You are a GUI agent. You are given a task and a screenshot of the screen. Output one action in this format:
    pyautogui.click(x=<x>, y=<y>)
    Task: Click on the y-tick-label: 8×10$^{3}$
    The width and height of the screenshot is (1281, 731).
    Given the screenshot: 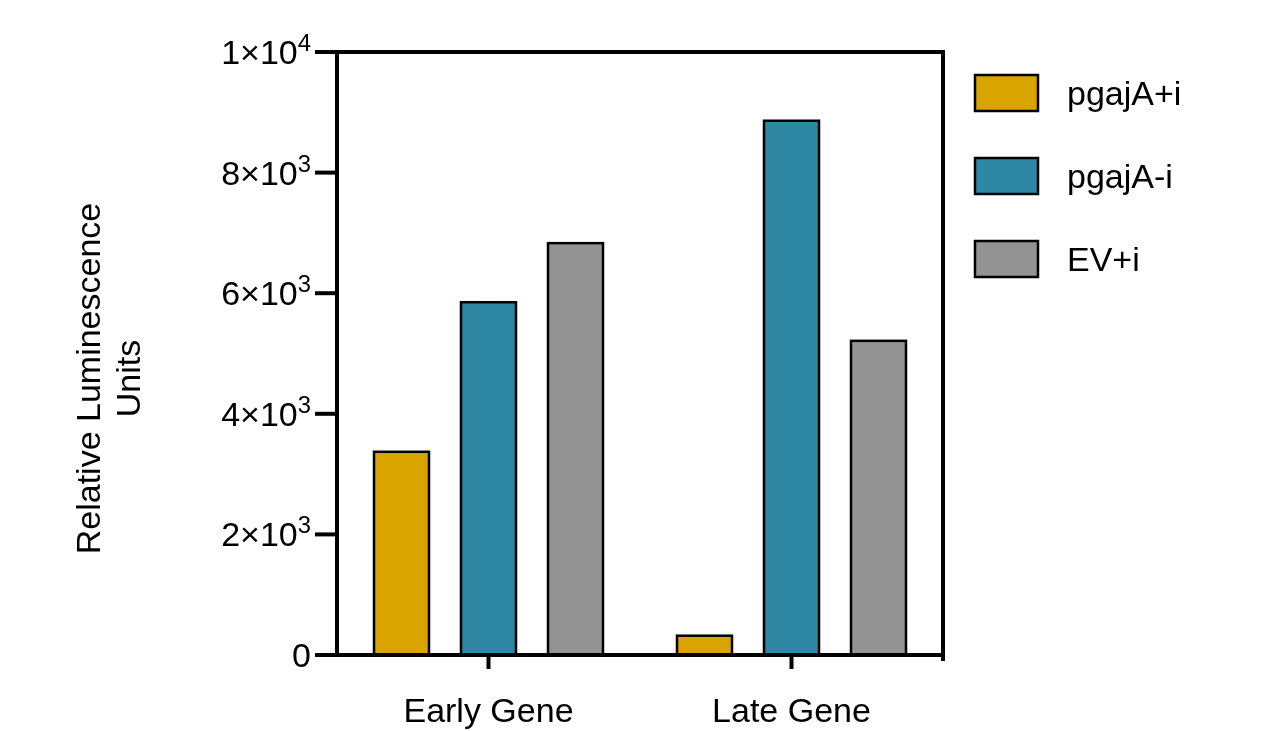 What is the action you would take?
    pyautogui.click(x=266, y=170)
    